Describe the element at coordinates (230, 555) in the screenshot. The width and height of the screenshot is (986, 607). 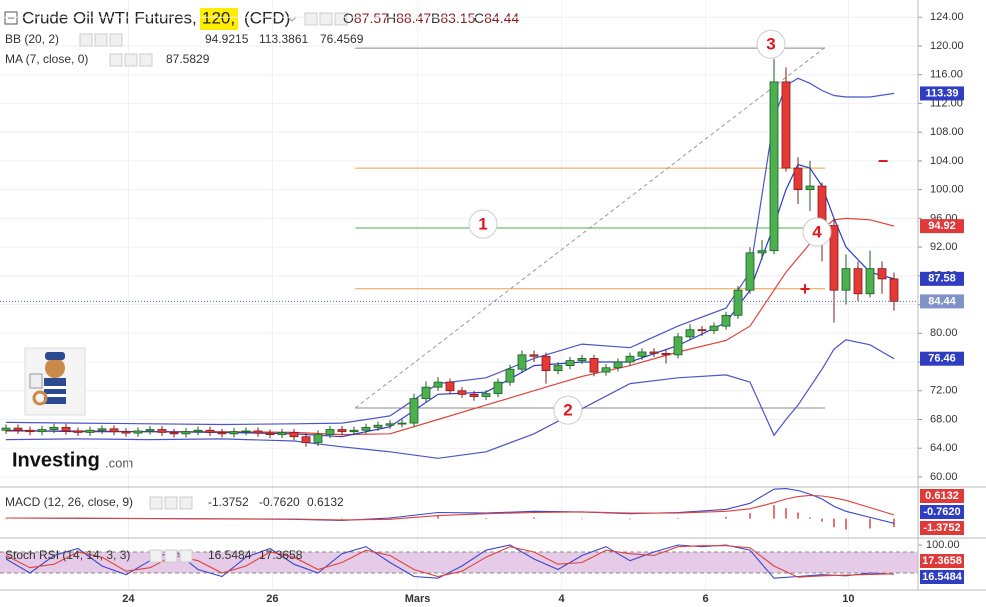
I see `legend-value: 16.5484` at that location.